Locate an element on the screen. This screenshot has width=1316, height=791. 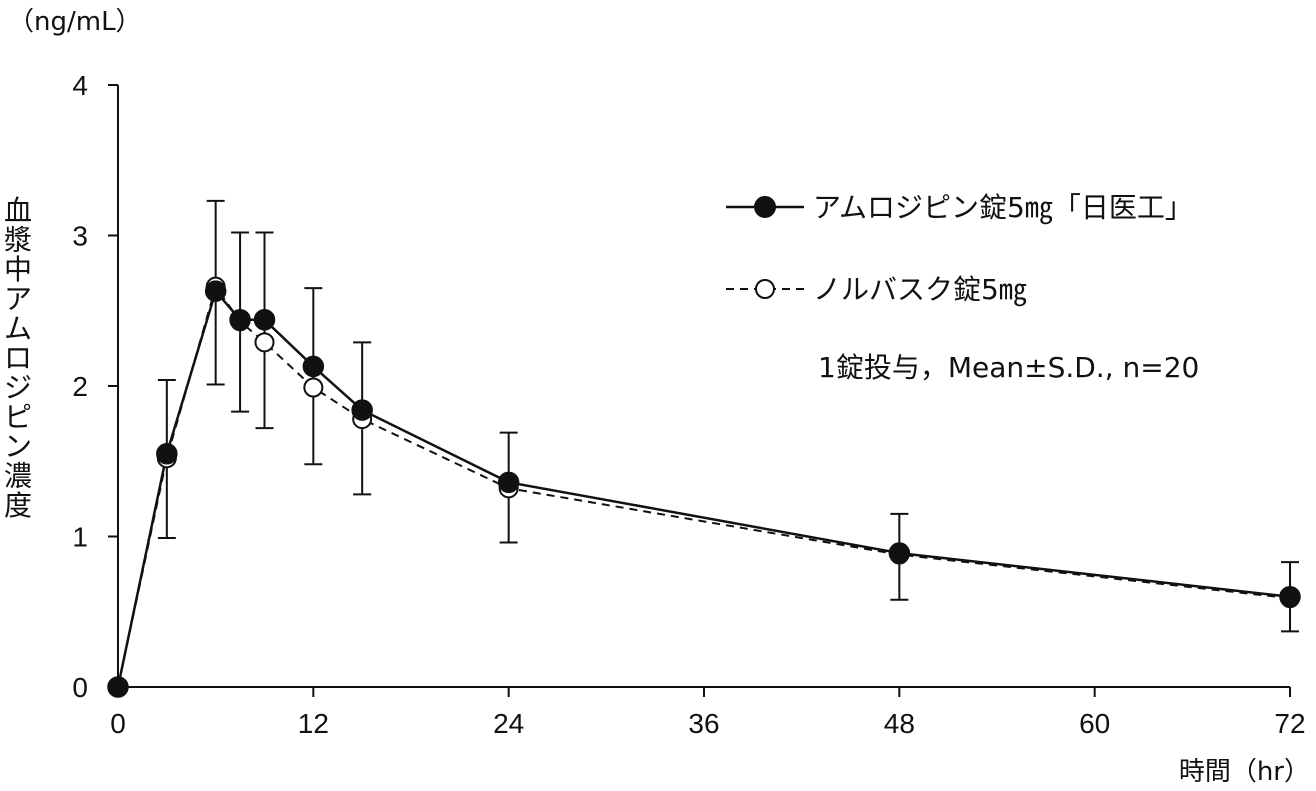
y-tick-label: 2 is located at coordinates (80, 386).